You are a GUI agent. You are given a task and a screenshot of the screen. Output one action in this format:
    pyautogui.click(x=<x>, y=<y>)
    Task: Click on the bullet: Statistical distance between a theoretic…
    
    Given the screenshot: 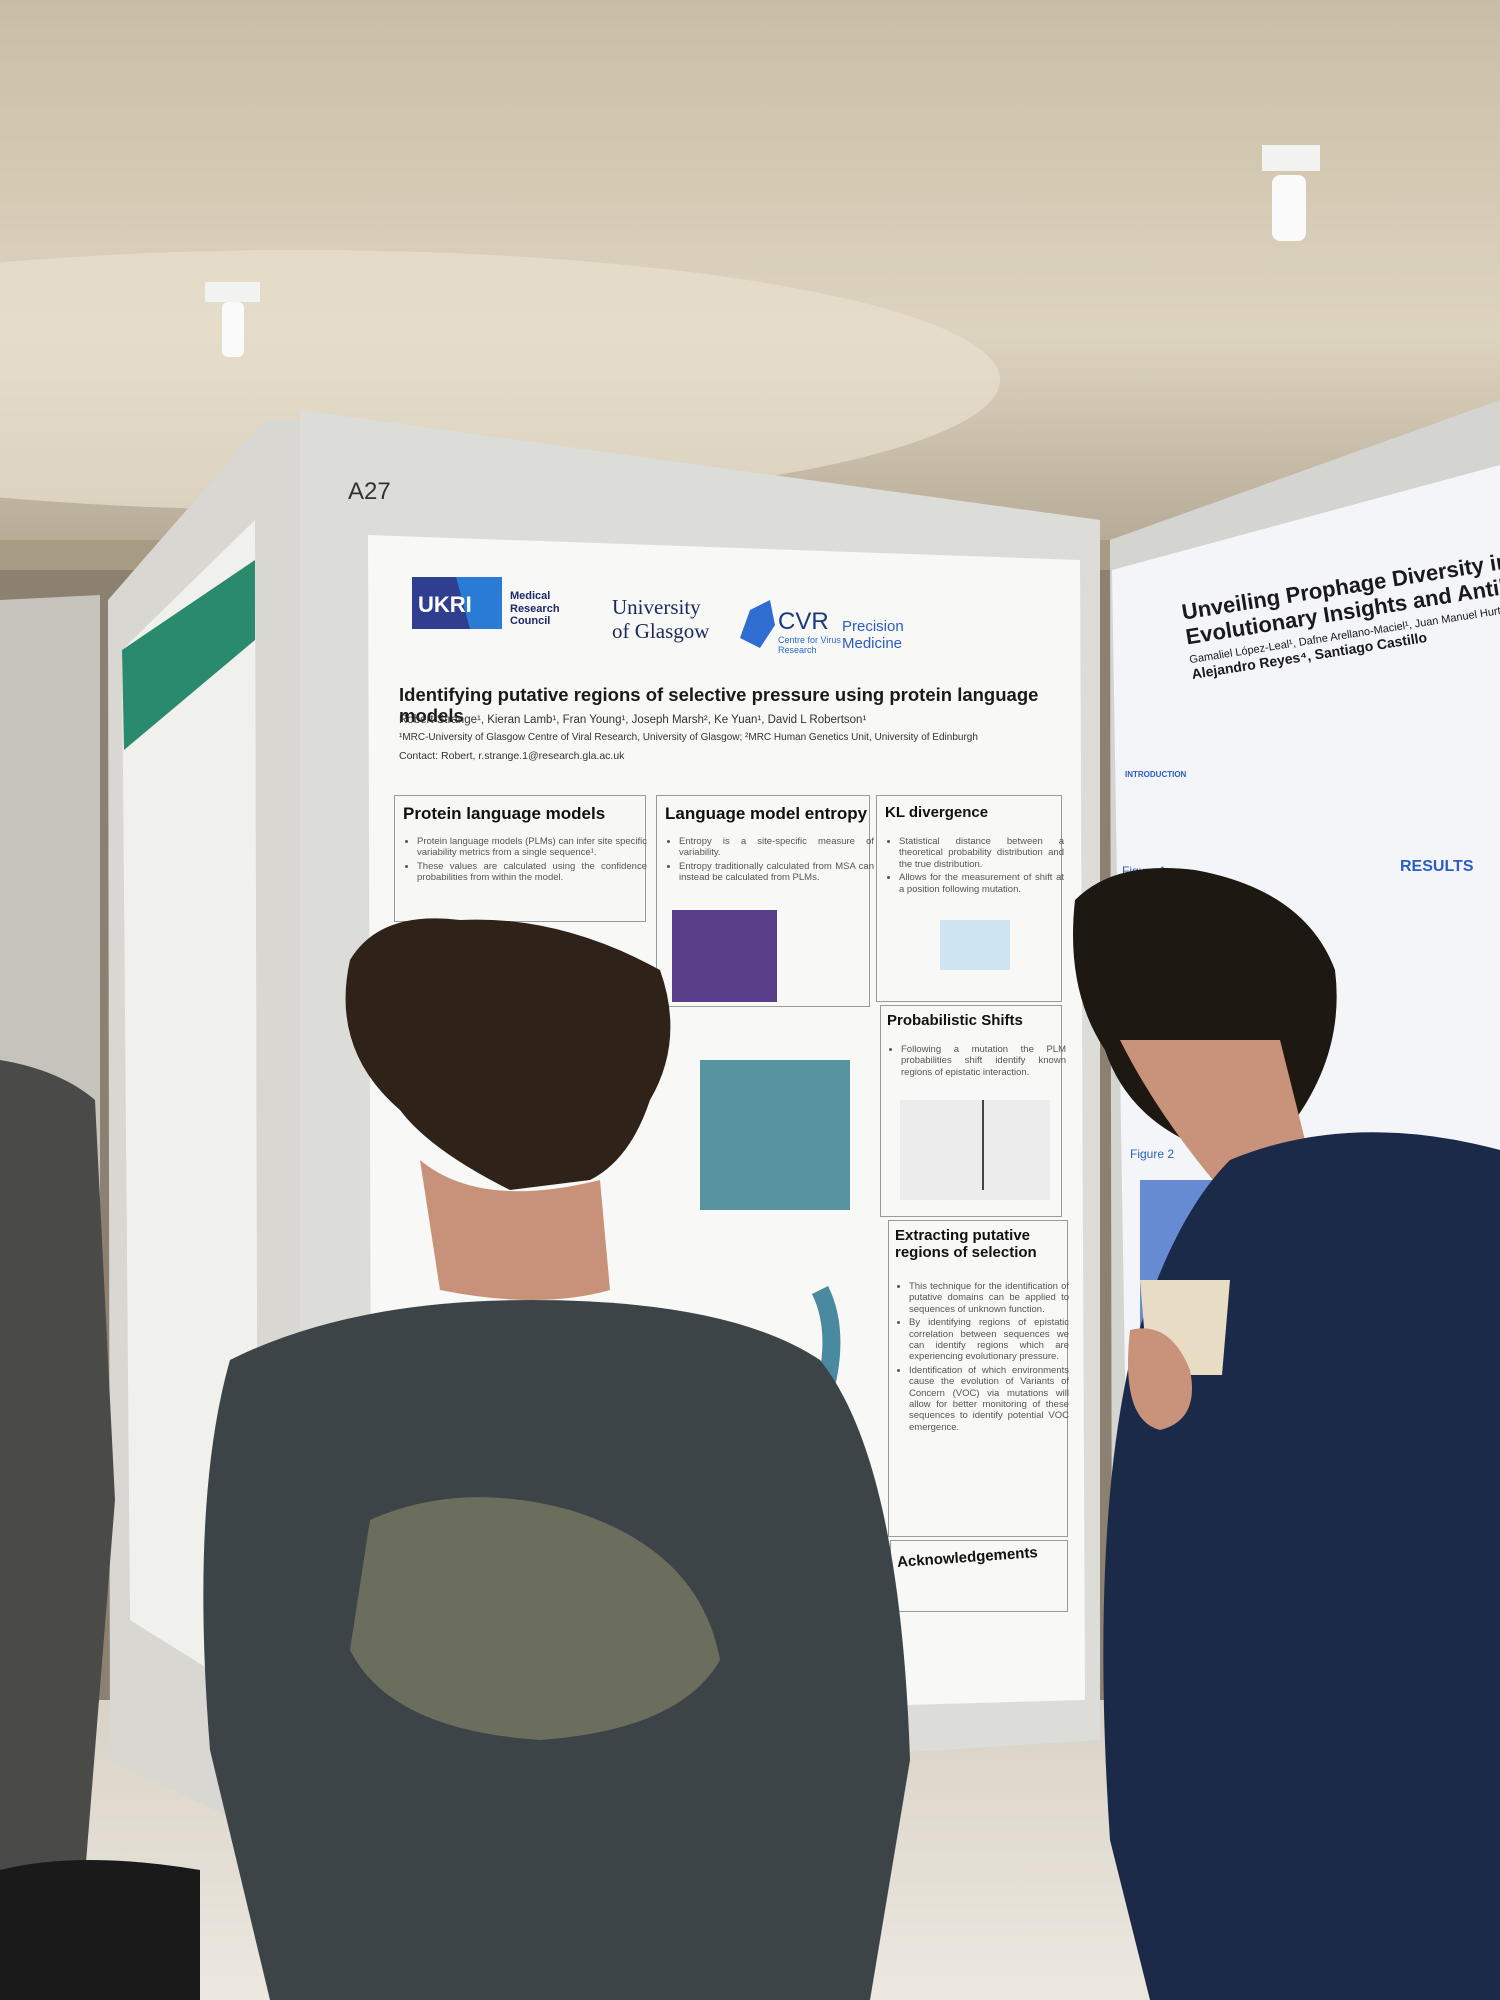 What is the action you would take?
    pyautogui.click(x=981, y=853)
    